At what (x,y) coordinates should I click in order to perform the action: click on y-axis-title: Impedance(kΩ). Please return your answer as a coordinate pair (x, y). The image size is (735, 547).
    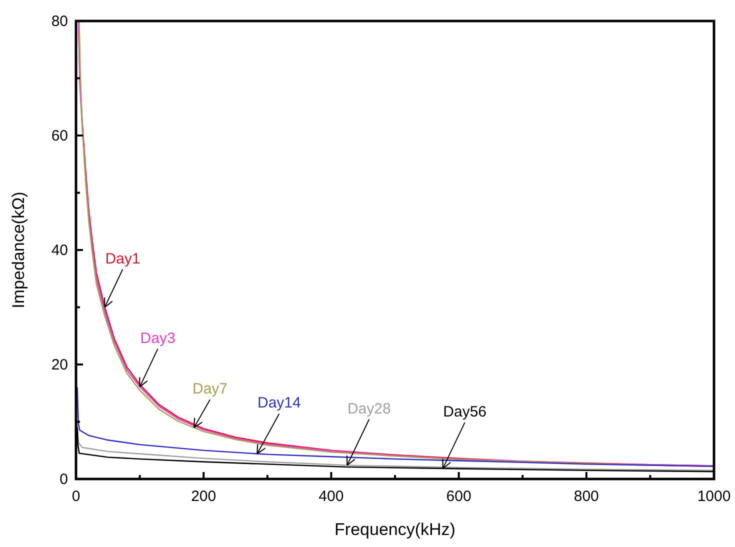
    Looking at the image, I should click on (18, 250).